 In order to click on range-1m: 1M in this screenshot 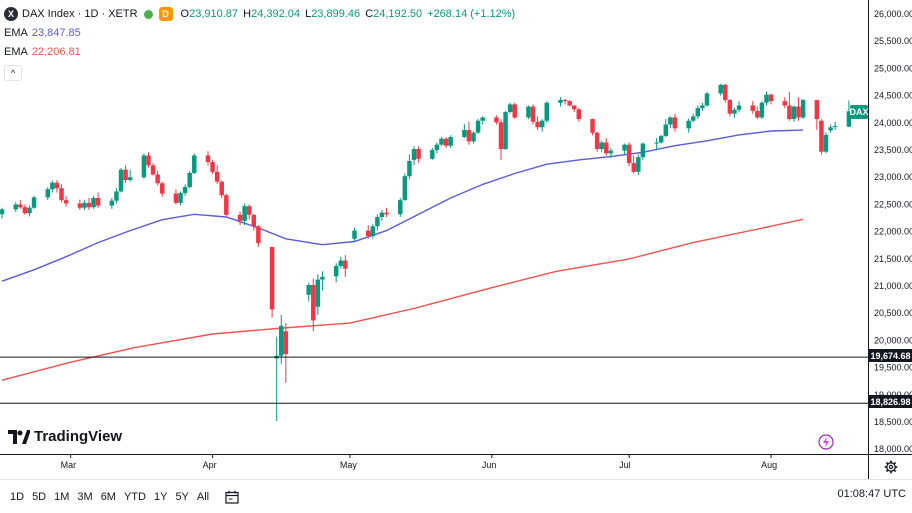, I will do `click(62, 496)`.